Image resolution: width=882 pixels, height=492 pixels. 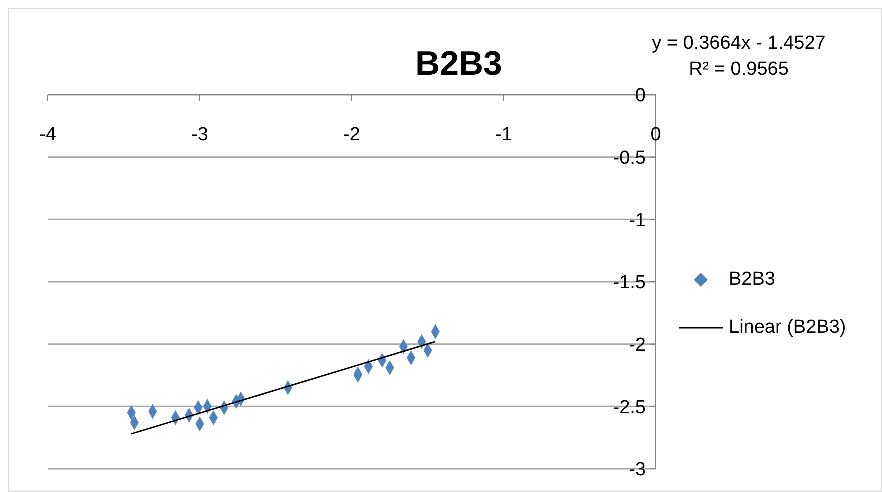 What do you see at coordinates (48, 135) in the screenshot?
I see `x-tick-label: -4` at bounding box center [48, 135].